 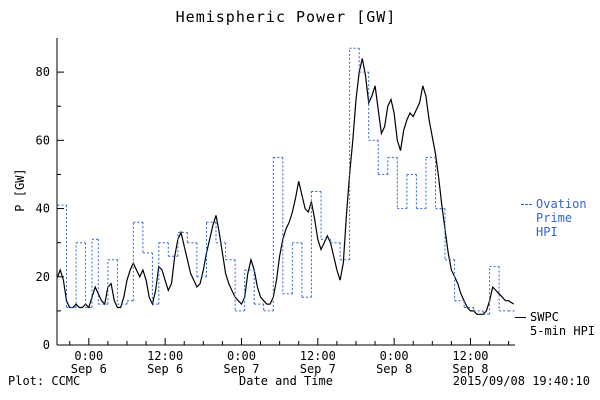 I want to click on legend-swpc-text-2: 5-min HPI, so click(x=563, y=331).